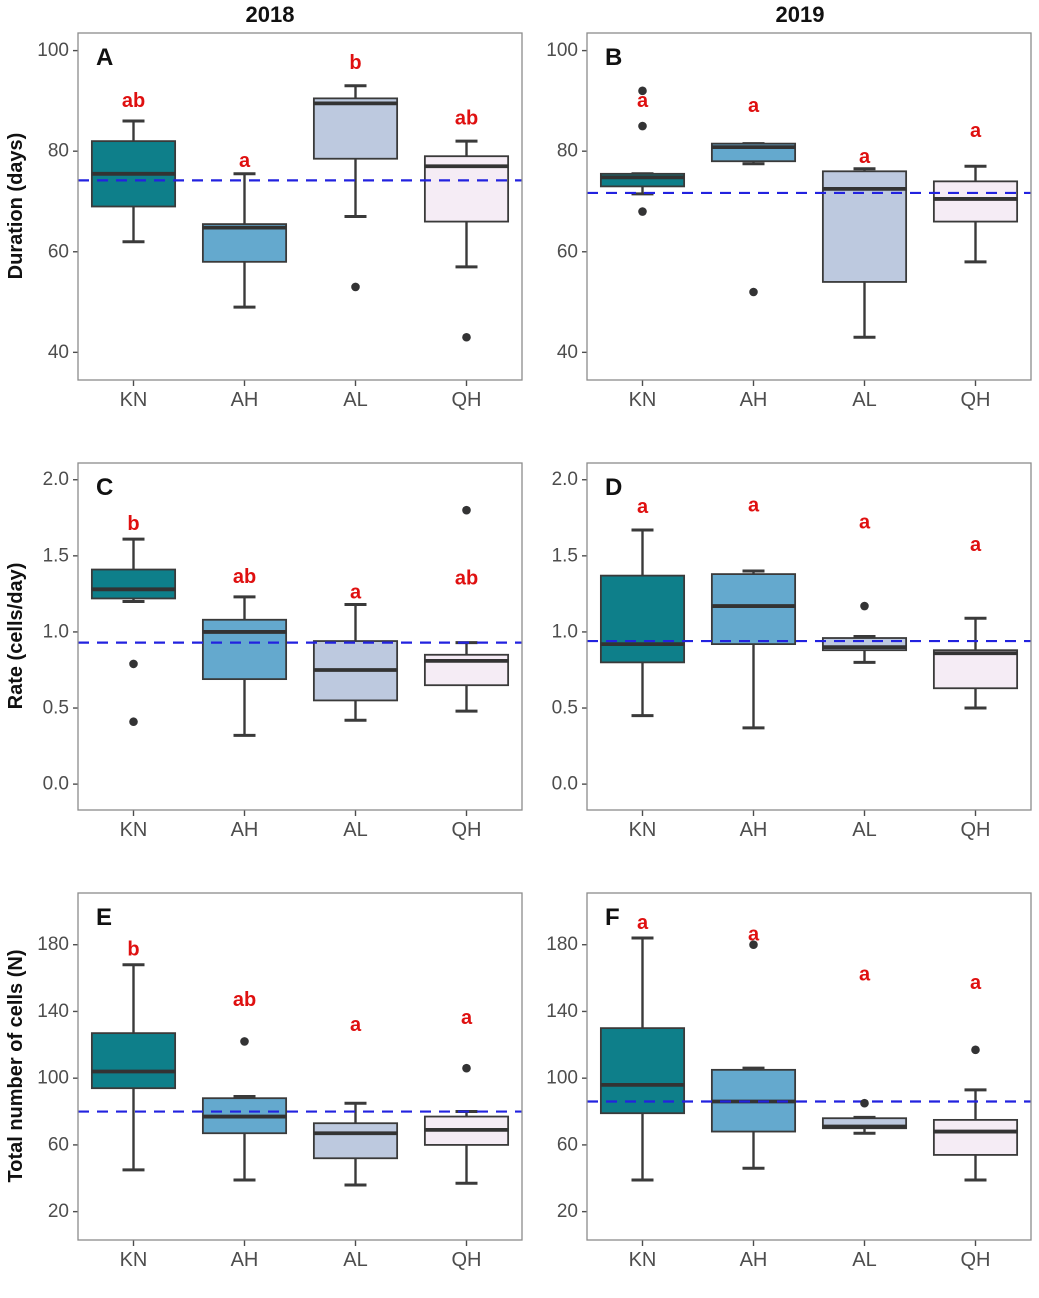 This screenshot has width=1039, height=1298. I want to click on boxplot-svg-F: 20 60 100 140 180 a KN a AH a AL a QH F, so click(789, 1085).